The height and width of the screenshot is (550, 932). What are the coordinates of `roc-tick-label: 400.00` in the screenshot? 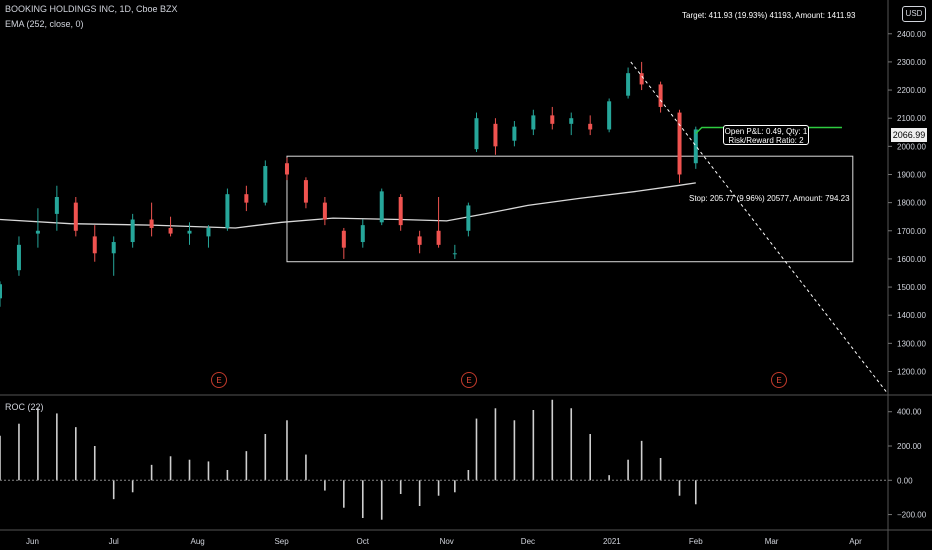 It's located at (909, 412).